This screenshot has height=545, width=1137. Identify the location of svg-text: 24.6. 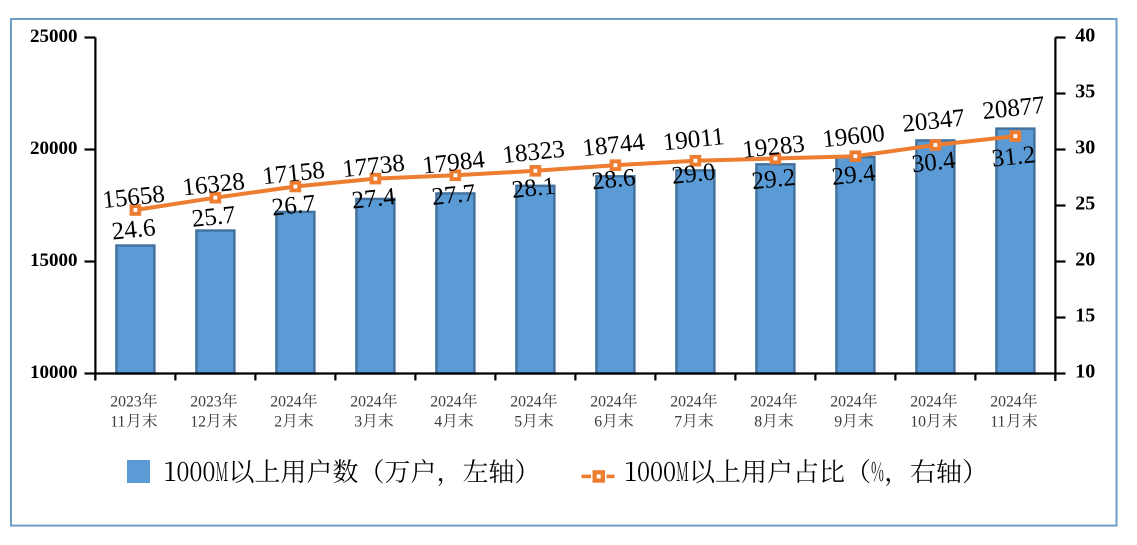
(133, 229).